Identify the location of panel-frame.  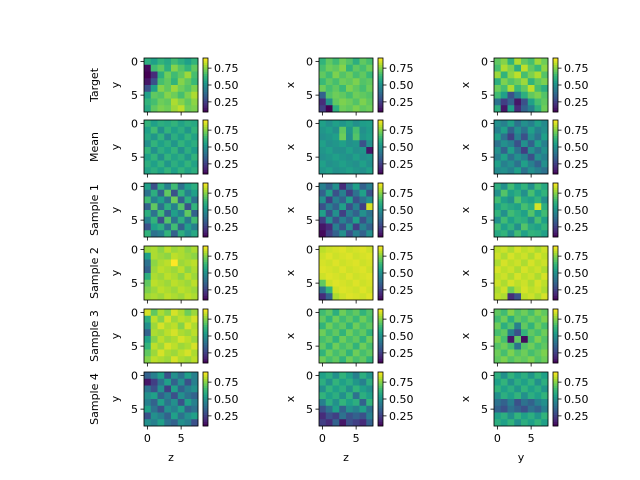
(346, 147).